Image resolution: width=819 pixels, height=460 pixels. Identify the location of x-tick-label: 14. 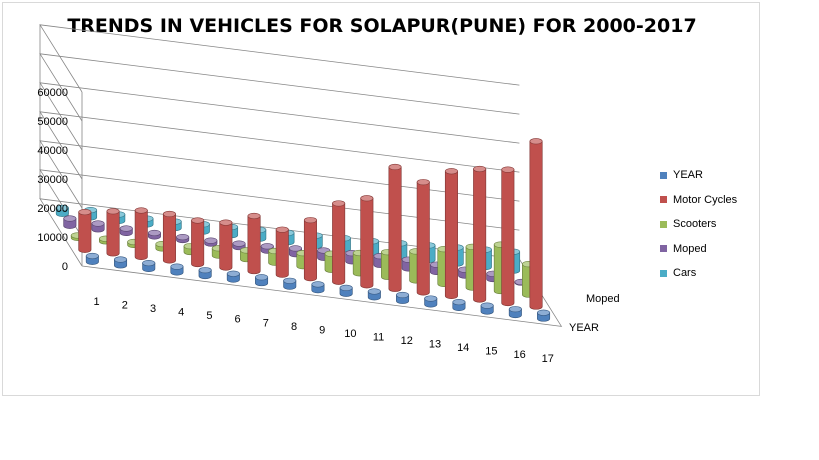
(463, 348).